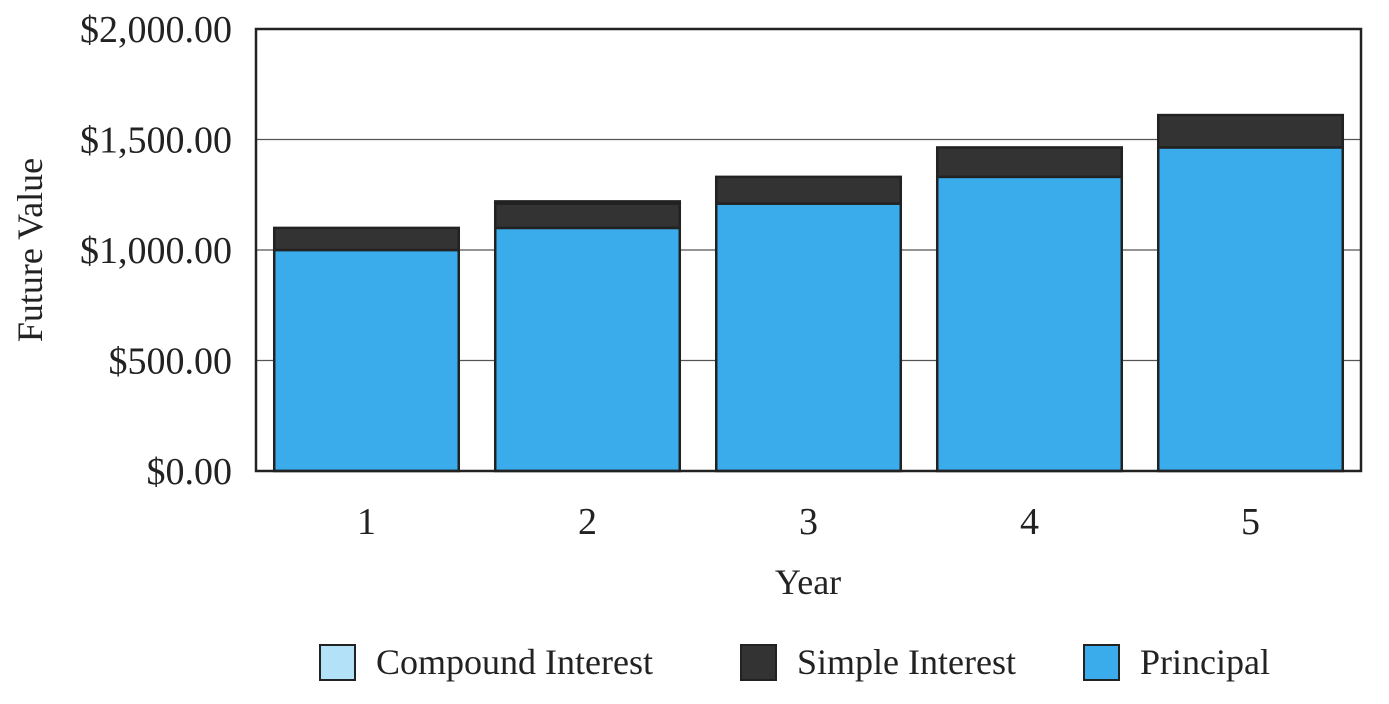 The width and height of the screenshot is (1389, 704). What do you see at coordinates (337, 662) in the screenshot?
I see `legend-swatch-compound-interest` at bounding box center [337, 662].